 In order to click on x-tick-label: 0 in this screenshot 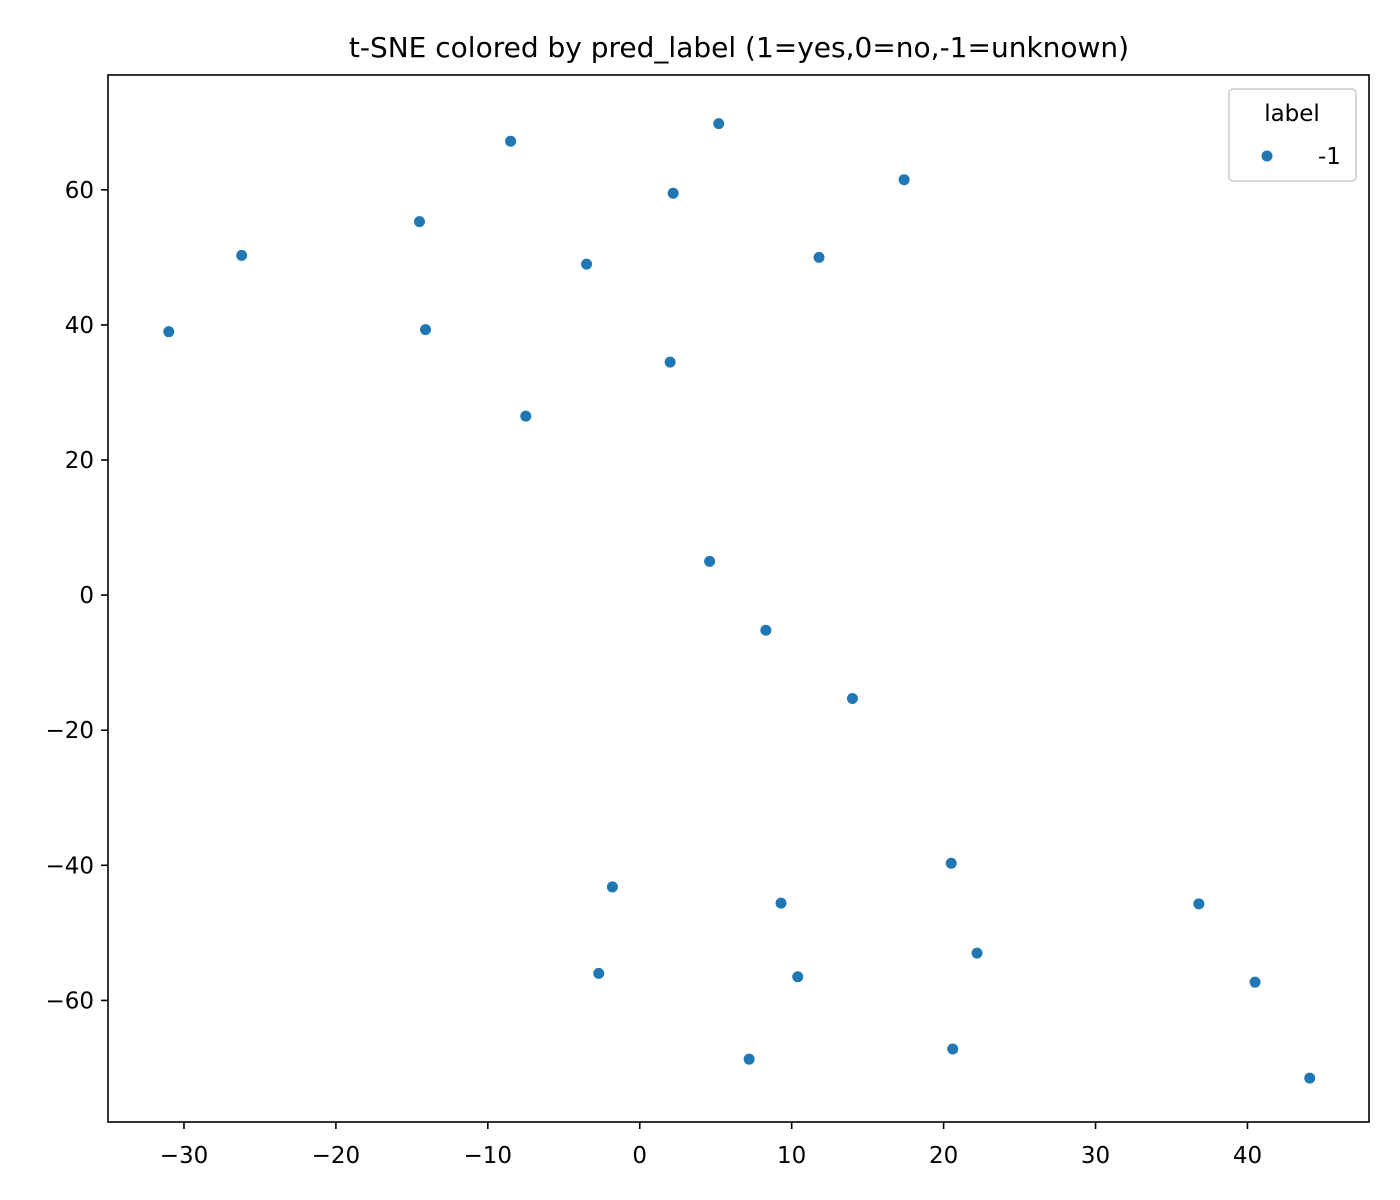, I will do `click(639, 1156)`.